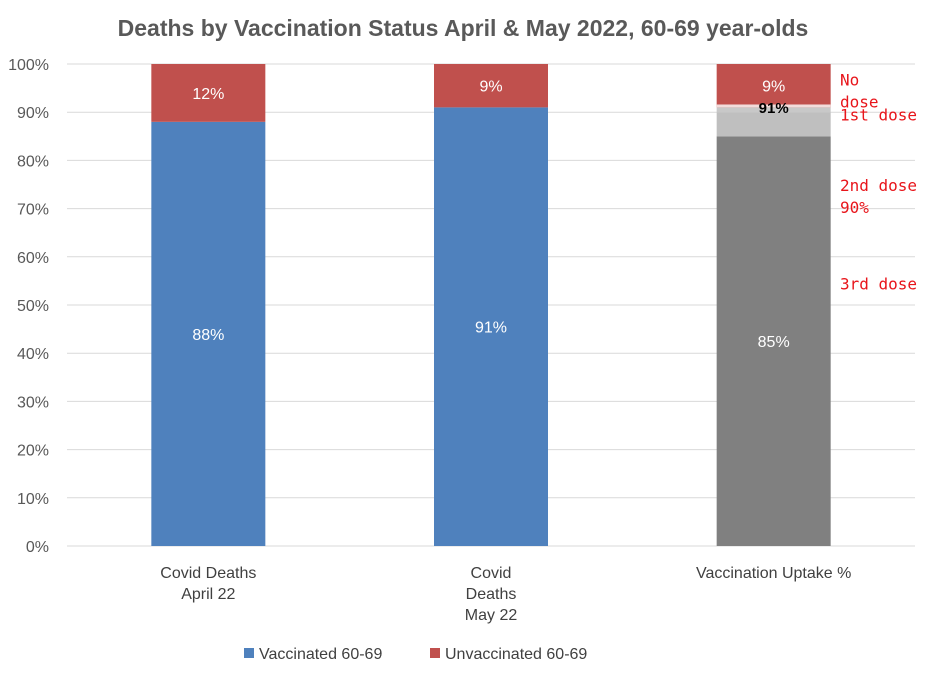 The height and width of the screenshot is (678, 926). I want to click on bar-uptake-second, so click(773, 124).